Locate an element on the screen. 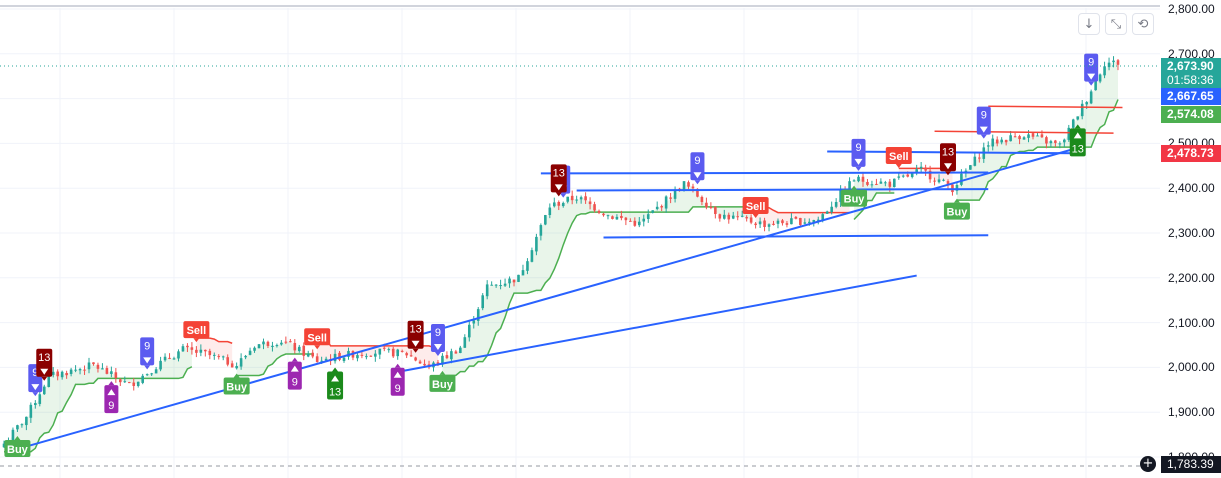 Image resolution: width=1221 pixels, height=478 pixels. td-setup-up-box is located at coordinates (294, 375).